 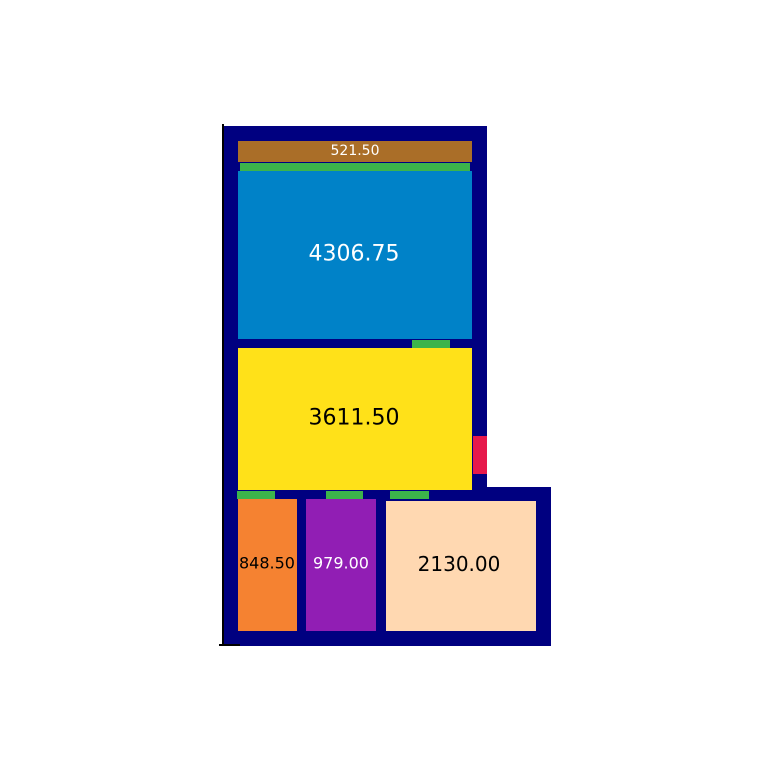 What do you see at coordinates (256, 495) in the screenshot?
I see `door-yellow-to-orange` at bounding box center [256, 495].